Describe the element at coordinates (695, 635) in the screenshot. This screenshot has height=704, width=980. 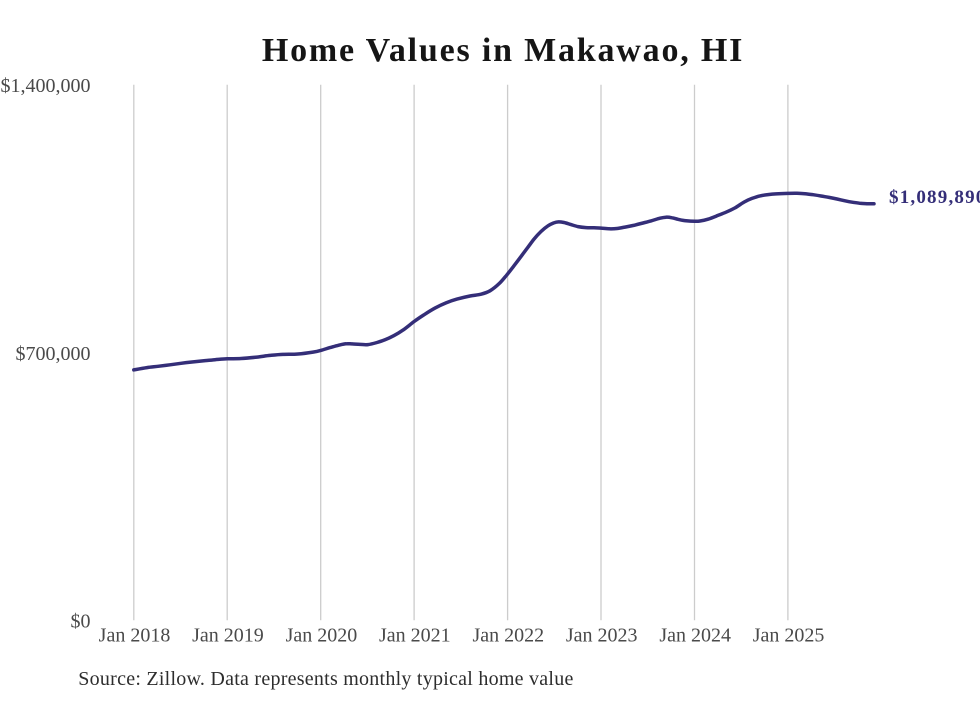
I see `svg-text: Jan 2024` at that location.